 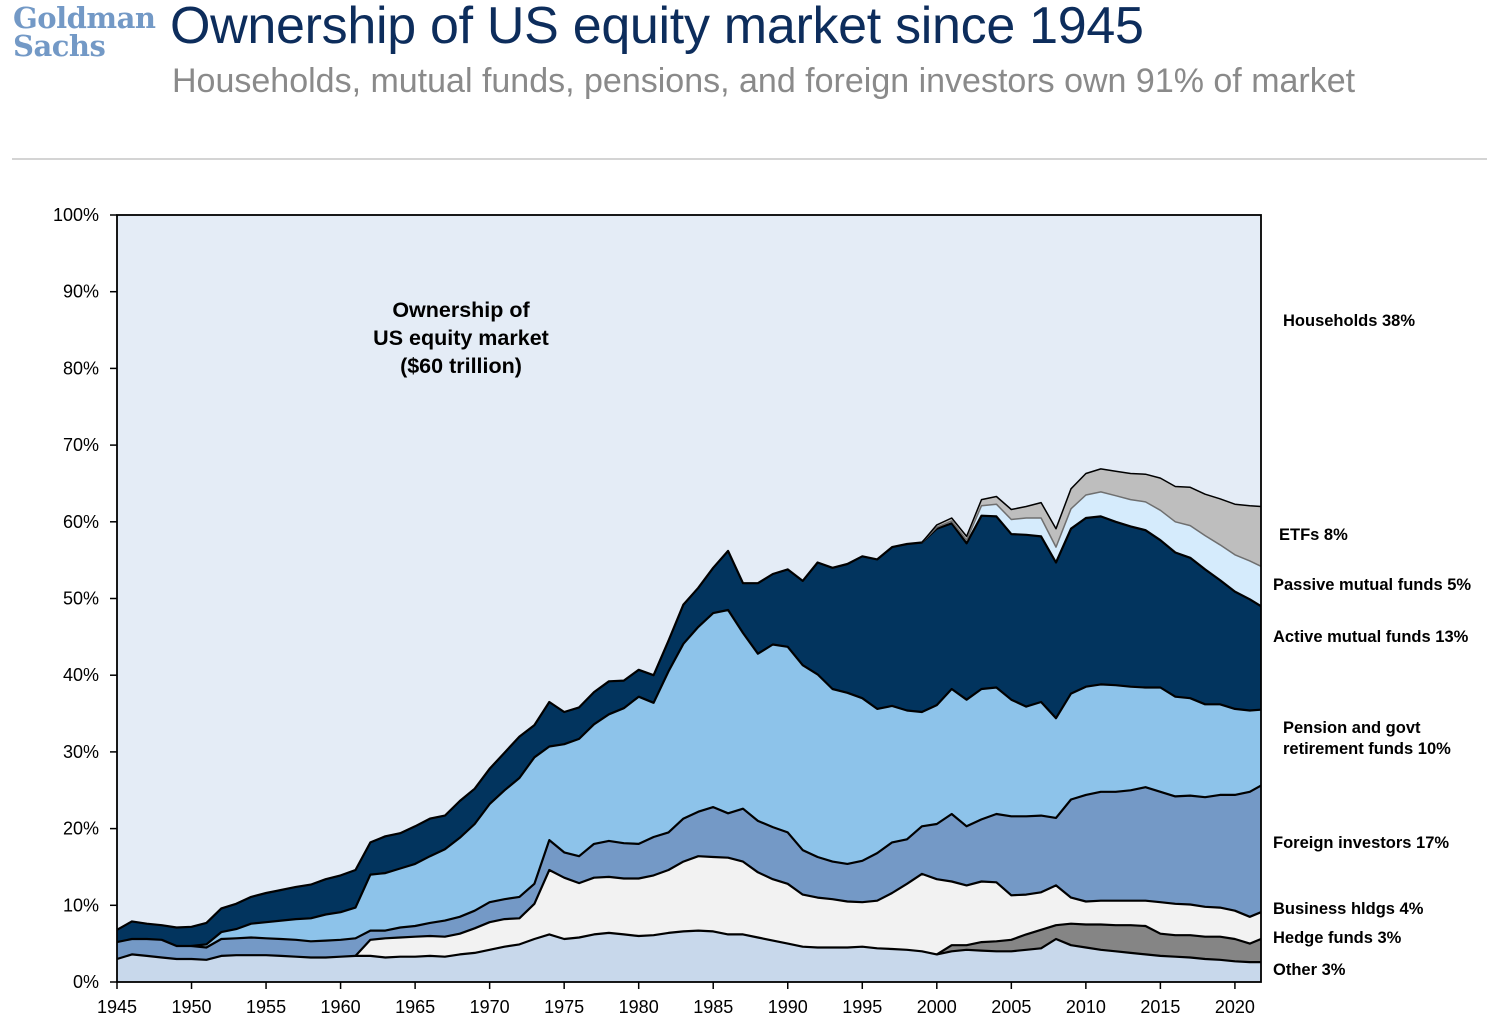 What do you see at coordinates (862, 1007) in the screenshot?
I see `x-tick-label: 1995` at bounding box center [862, 1007].